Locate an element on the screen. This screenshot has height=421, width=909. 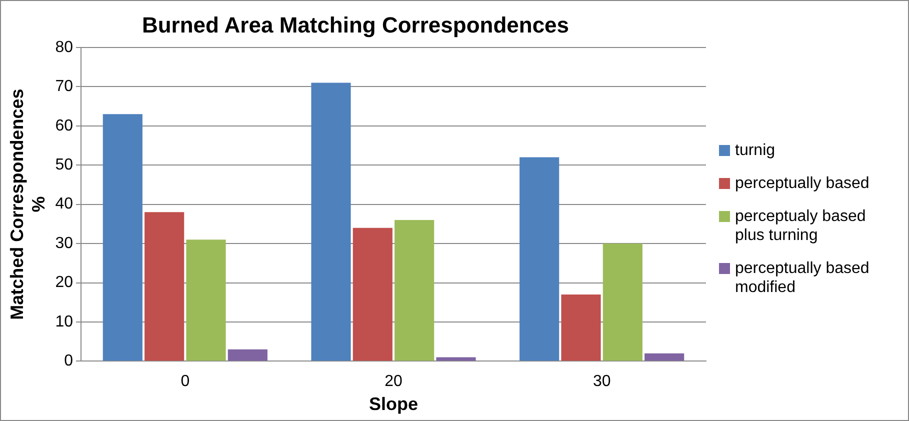
x-tick-label: 20 is located at coordinates (393, 381).